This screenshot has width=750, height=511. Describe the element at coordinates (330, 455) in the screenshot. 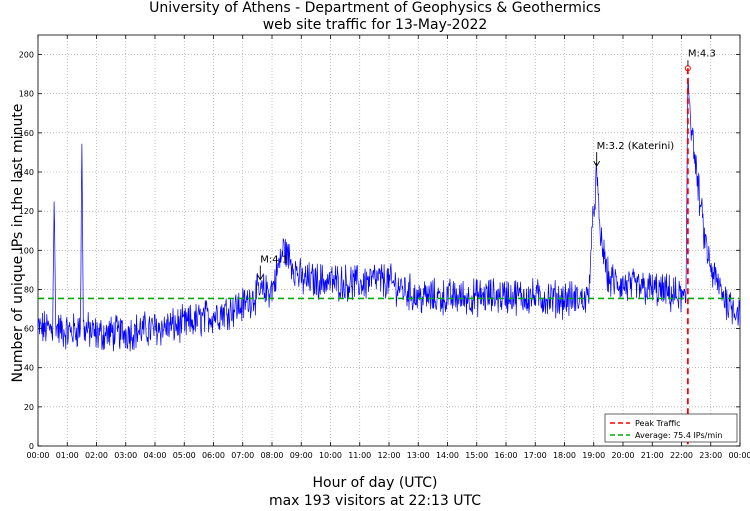

I see `x-tick-label: 10:00` at that location.